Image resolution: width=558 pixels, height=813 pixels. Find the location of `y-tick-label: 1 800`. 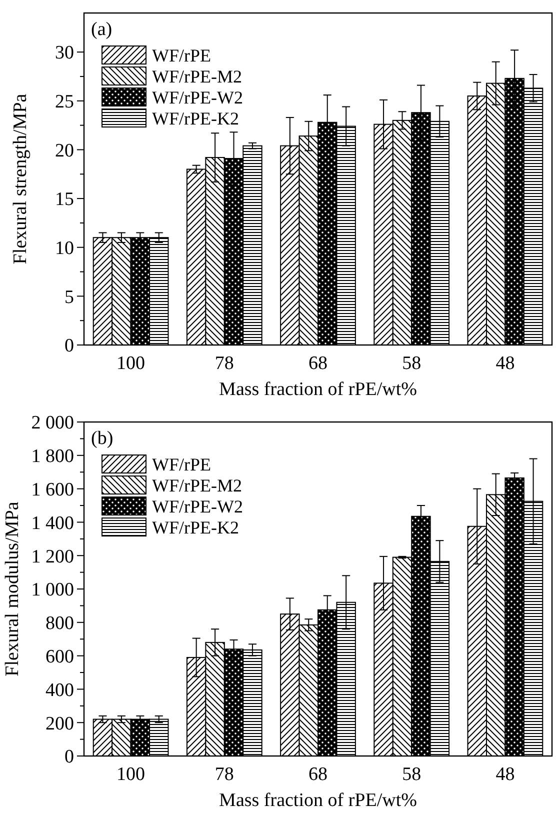

y-tick-label: 1 800 is located at coordinates (52, 457).